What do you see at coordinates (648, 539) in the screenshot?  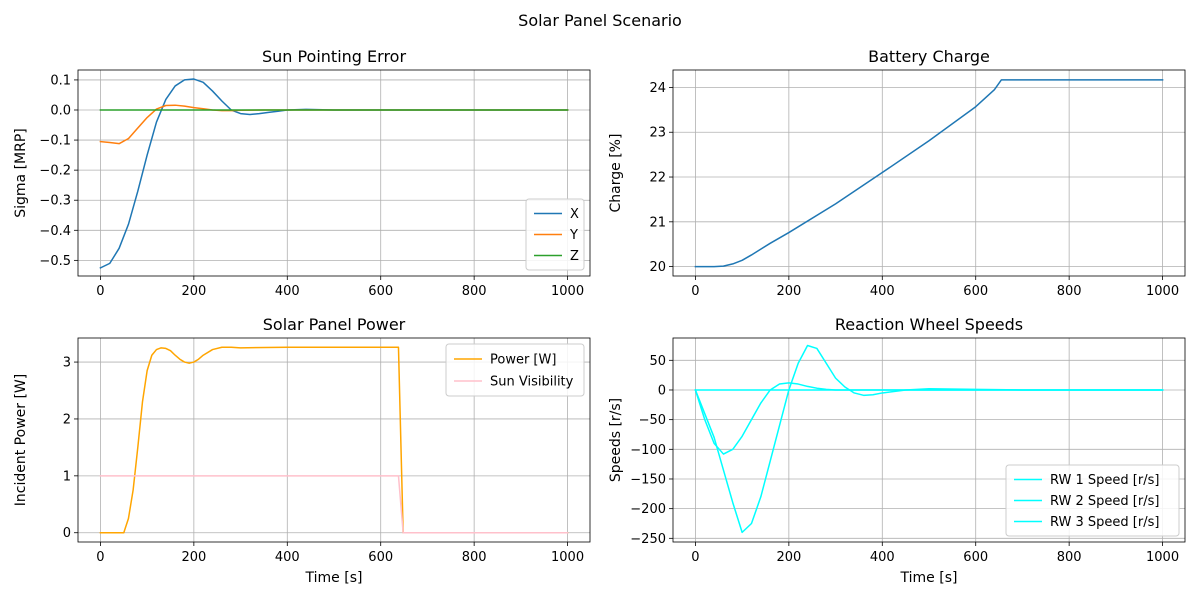 I see `chart4-y-tick-label: −250` at bounding box center [648, 539].